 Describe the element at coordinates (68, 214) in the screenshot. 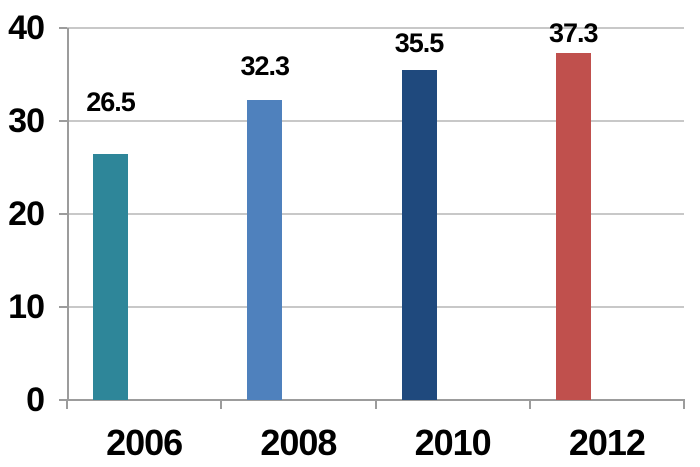

I see `y-axis-line` at that location.